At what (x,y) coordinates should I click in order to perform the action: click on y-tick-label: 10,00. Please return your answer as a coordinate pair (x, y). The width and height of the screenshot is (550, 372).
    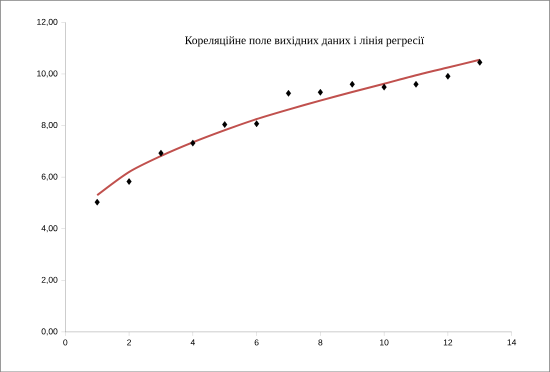
    Looking at the image, I should click on (47, 74).